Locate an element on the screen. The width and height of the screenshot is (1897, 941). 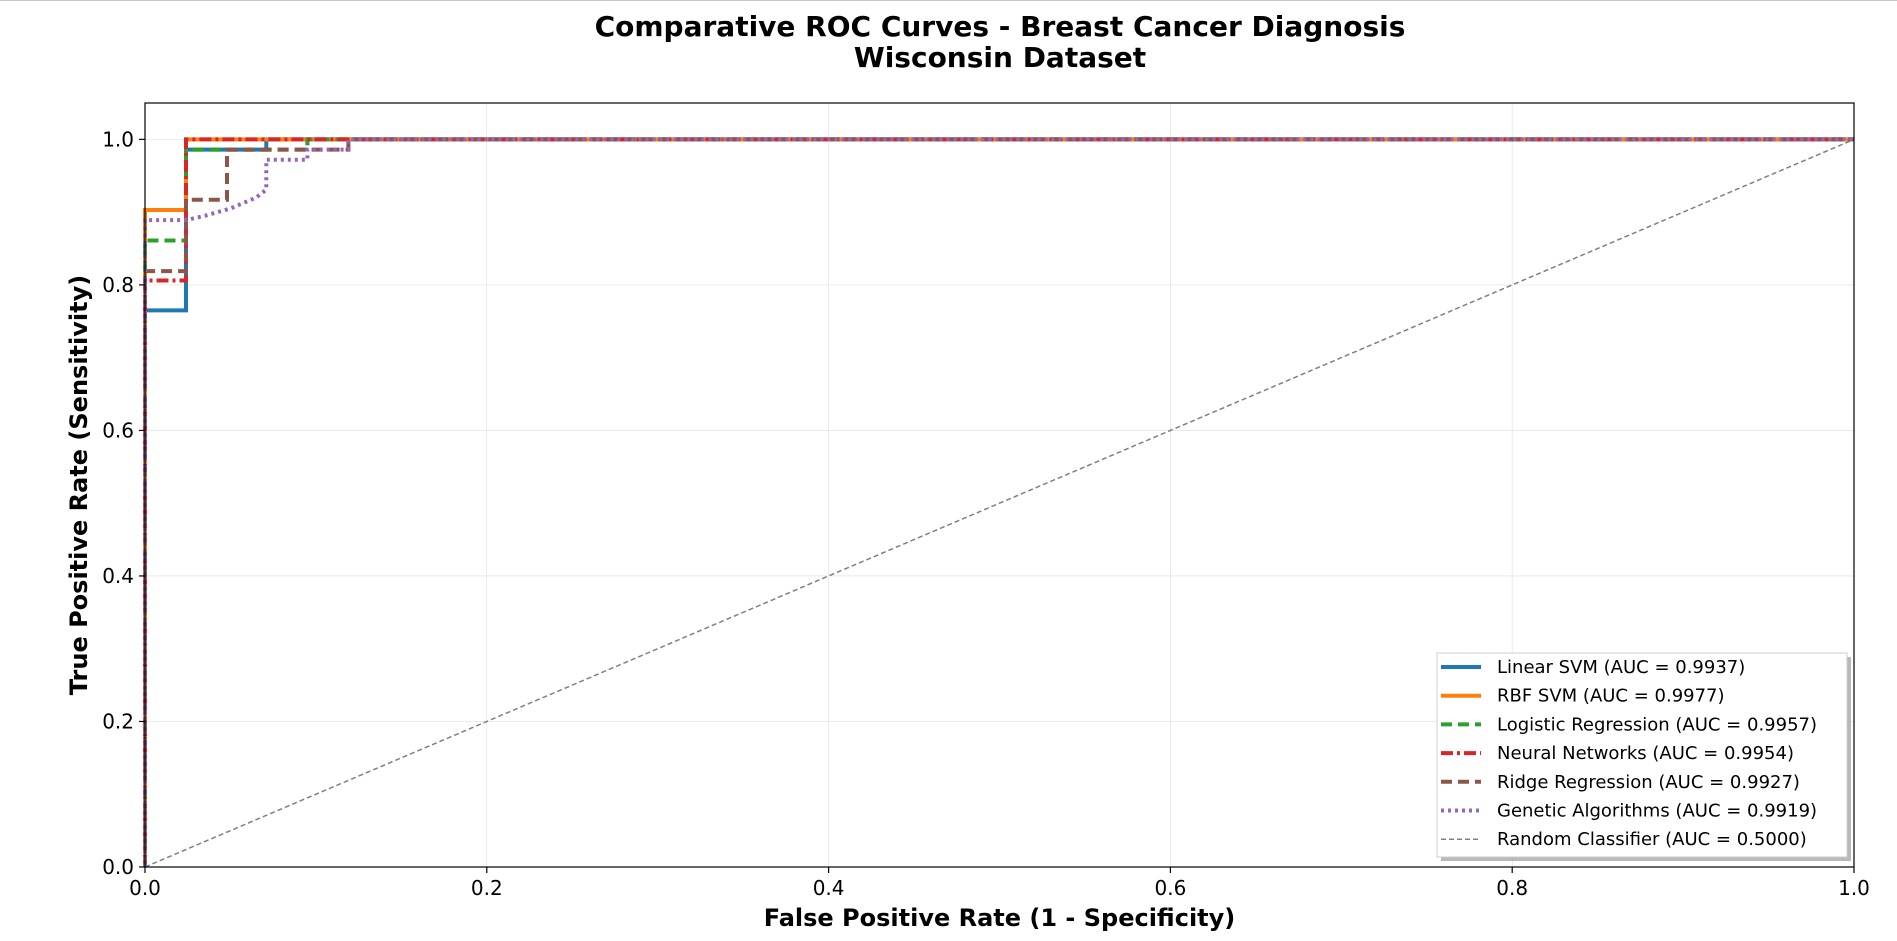
top-border is located at coordinates (948, 0).